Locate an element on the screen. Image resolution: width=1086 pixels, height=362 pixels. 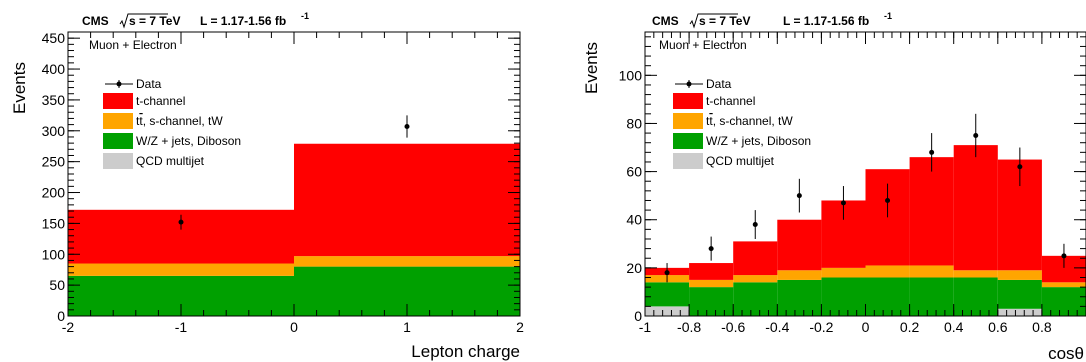
y-tick-label: 300 is located at coordinates (54, 131).